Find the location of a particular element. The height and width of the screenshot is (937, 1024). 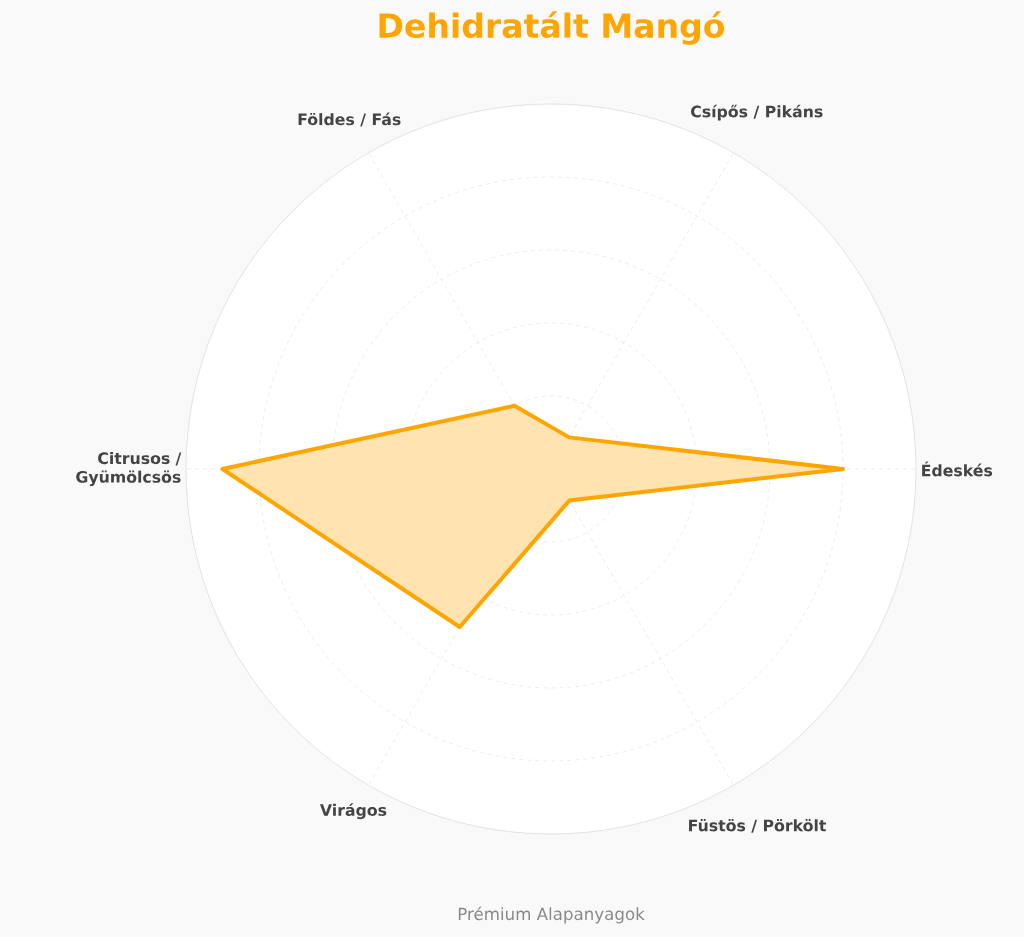

text: Prémium Alapanyagok is located at coordinates (551, 915).